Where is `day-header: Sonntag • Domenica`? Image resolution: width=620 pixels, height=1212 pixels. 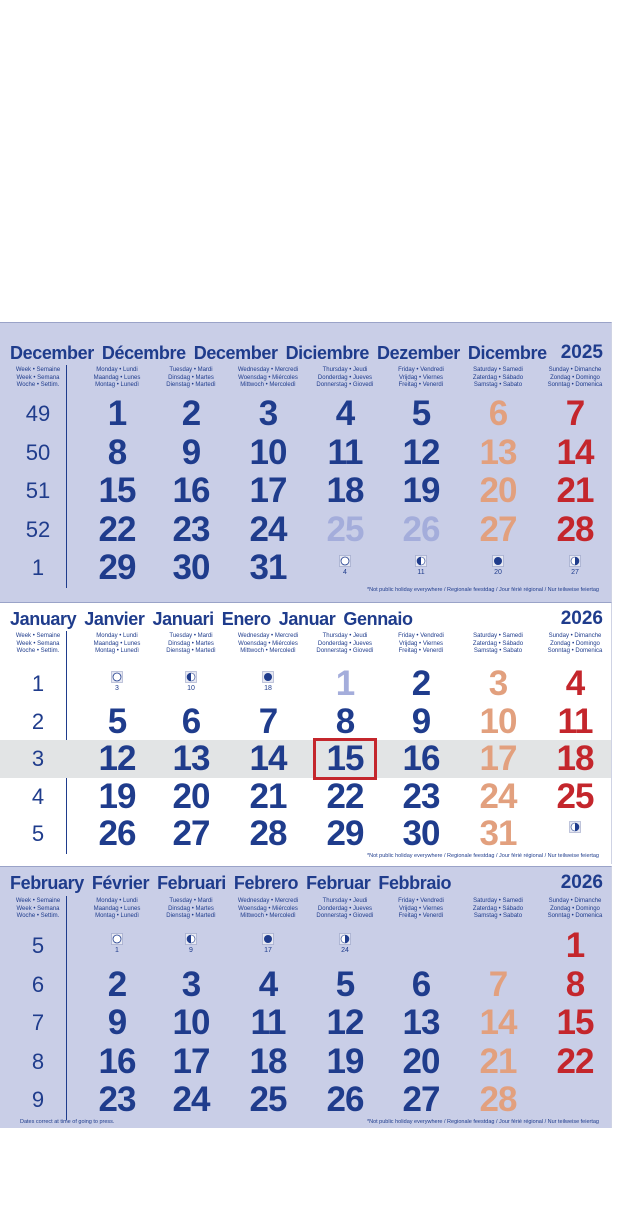 day-header: Sonntag • Domenica is located at coordinates (575, 651).